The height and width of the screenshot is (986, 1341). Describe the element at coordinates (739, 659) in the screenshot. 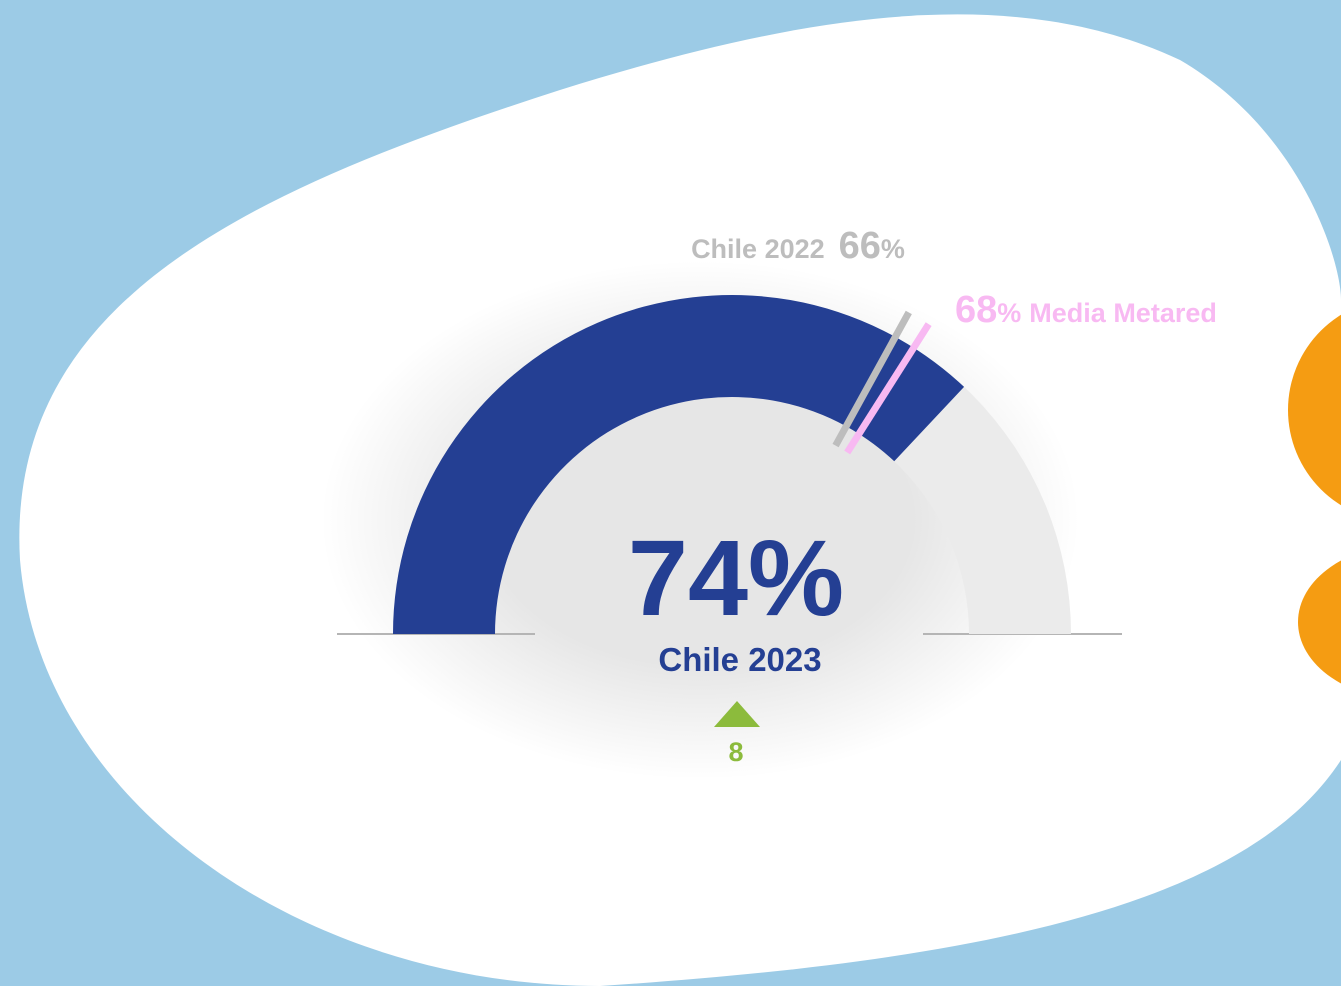

I see `gauge-label: Chile 2023` at that location.